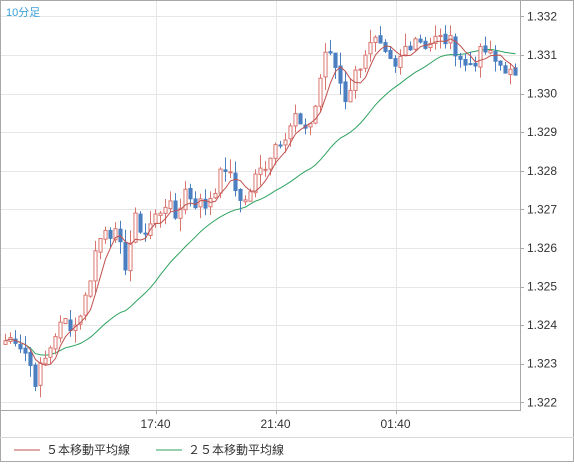 Image resolution: width=574 pixels, height=467 pixels. What do you see at coordinates (542, 132) in the screenshot?
I see `y-tick-label: 1.329` at bounding box center [542, 132].